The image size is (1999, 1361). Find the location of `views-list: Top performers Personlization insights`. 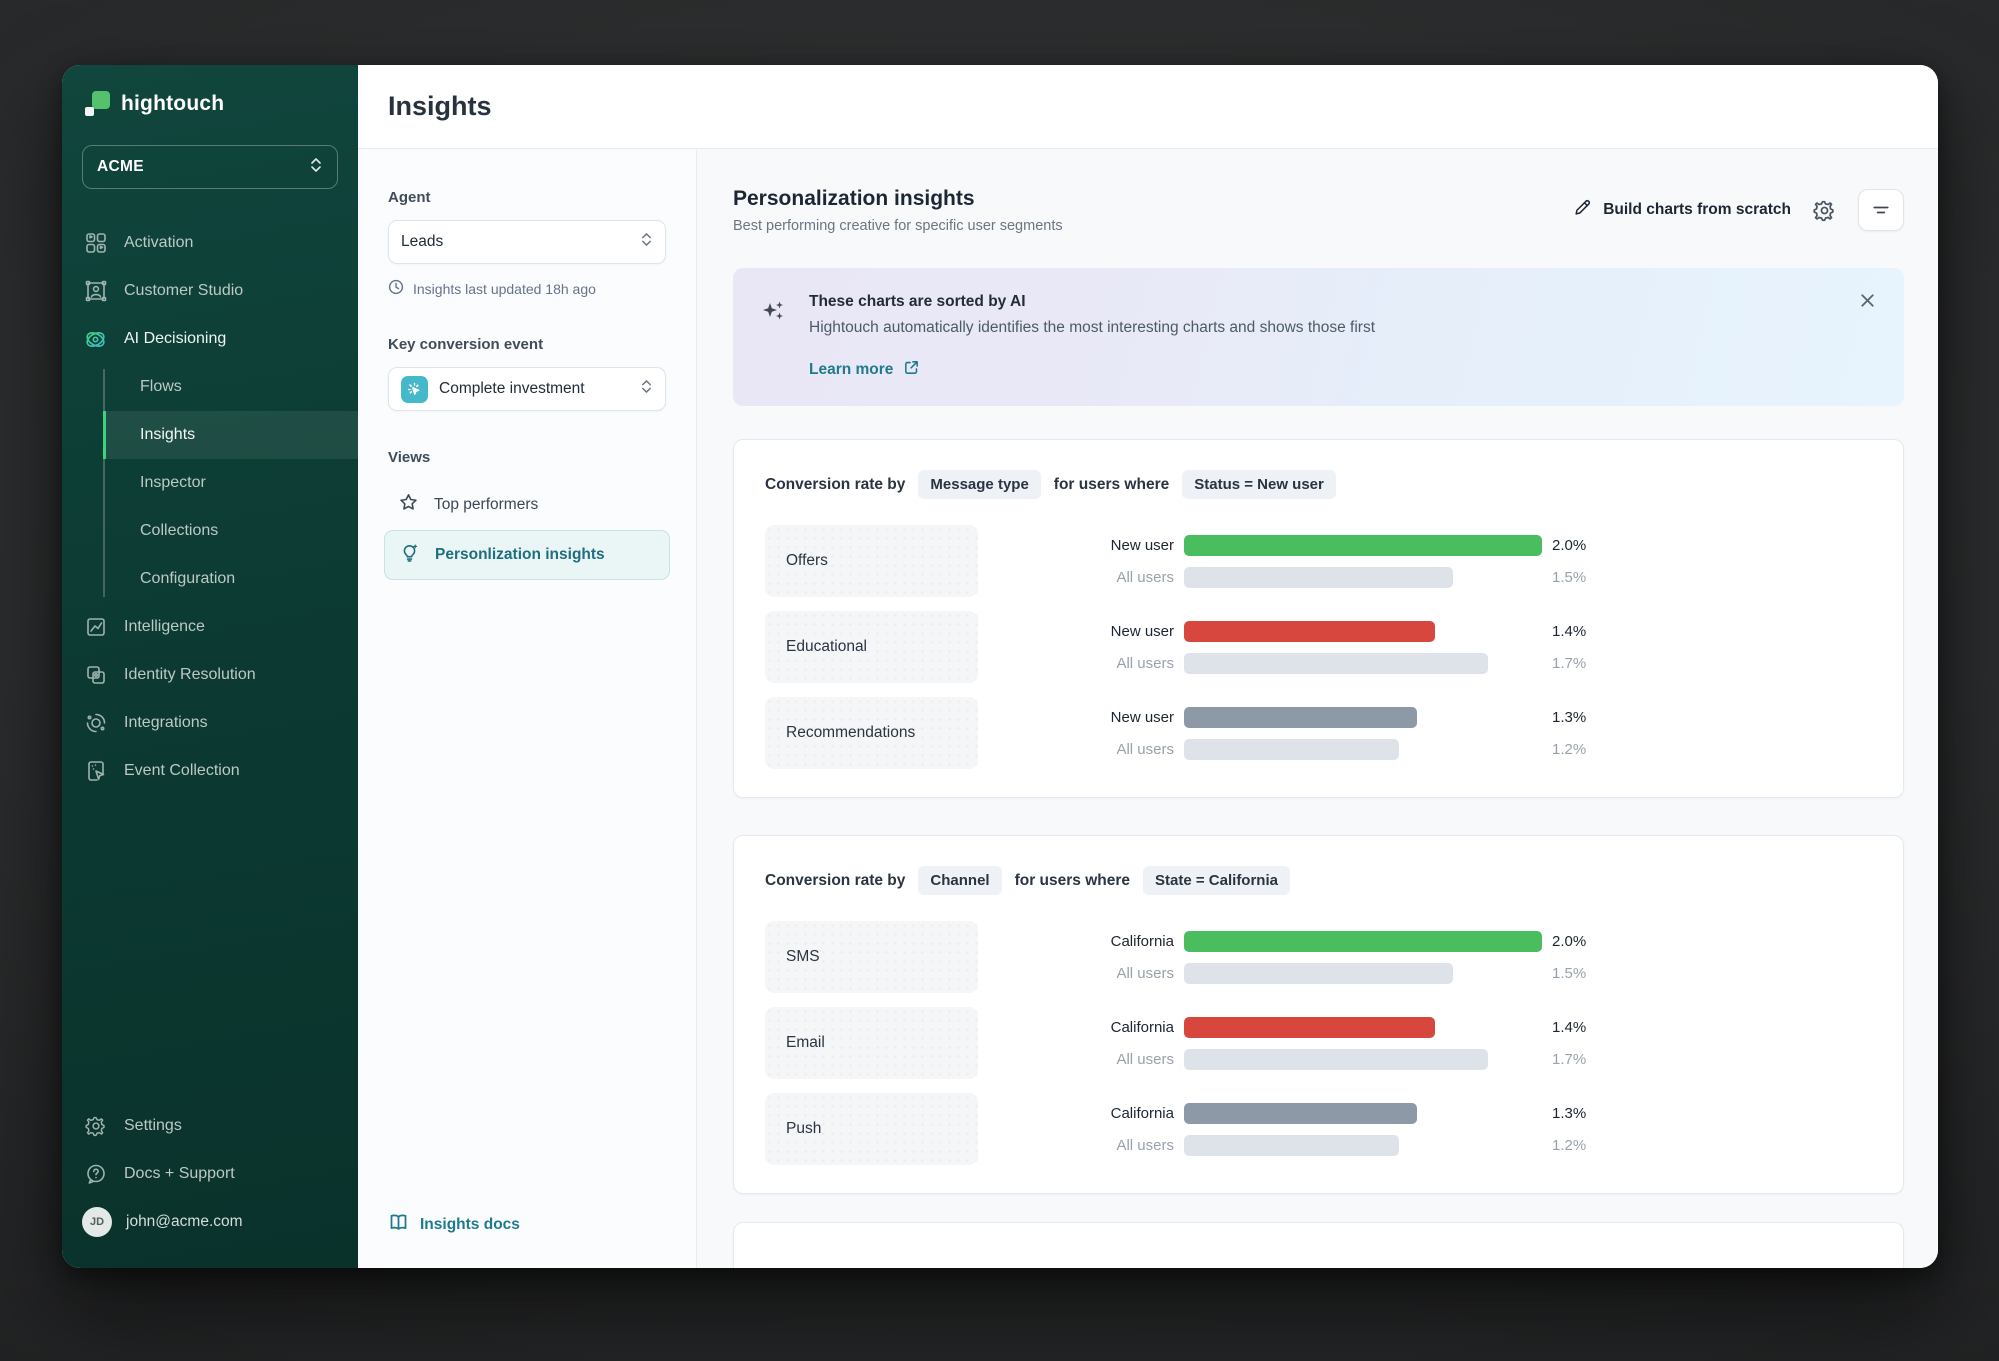

views-list: Top performers Personlization insights is located at coordinates (527, 530).